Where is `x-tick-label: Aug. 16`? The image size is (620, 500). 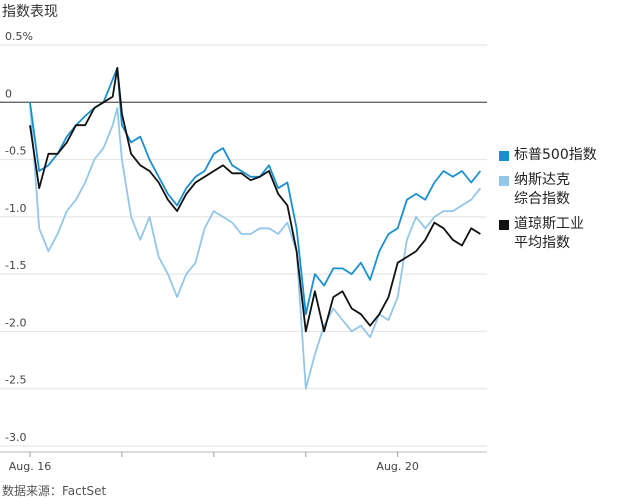
x-tick-label: Aug. 16 is located at coordinates (30, 466).